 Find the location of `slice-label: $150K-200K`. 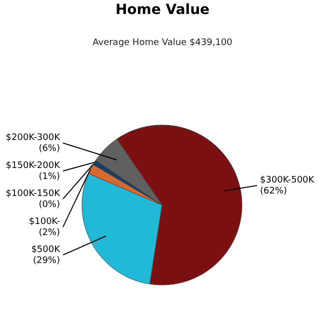

slice-label: $150K-200K is located at coordinates (34, 165).